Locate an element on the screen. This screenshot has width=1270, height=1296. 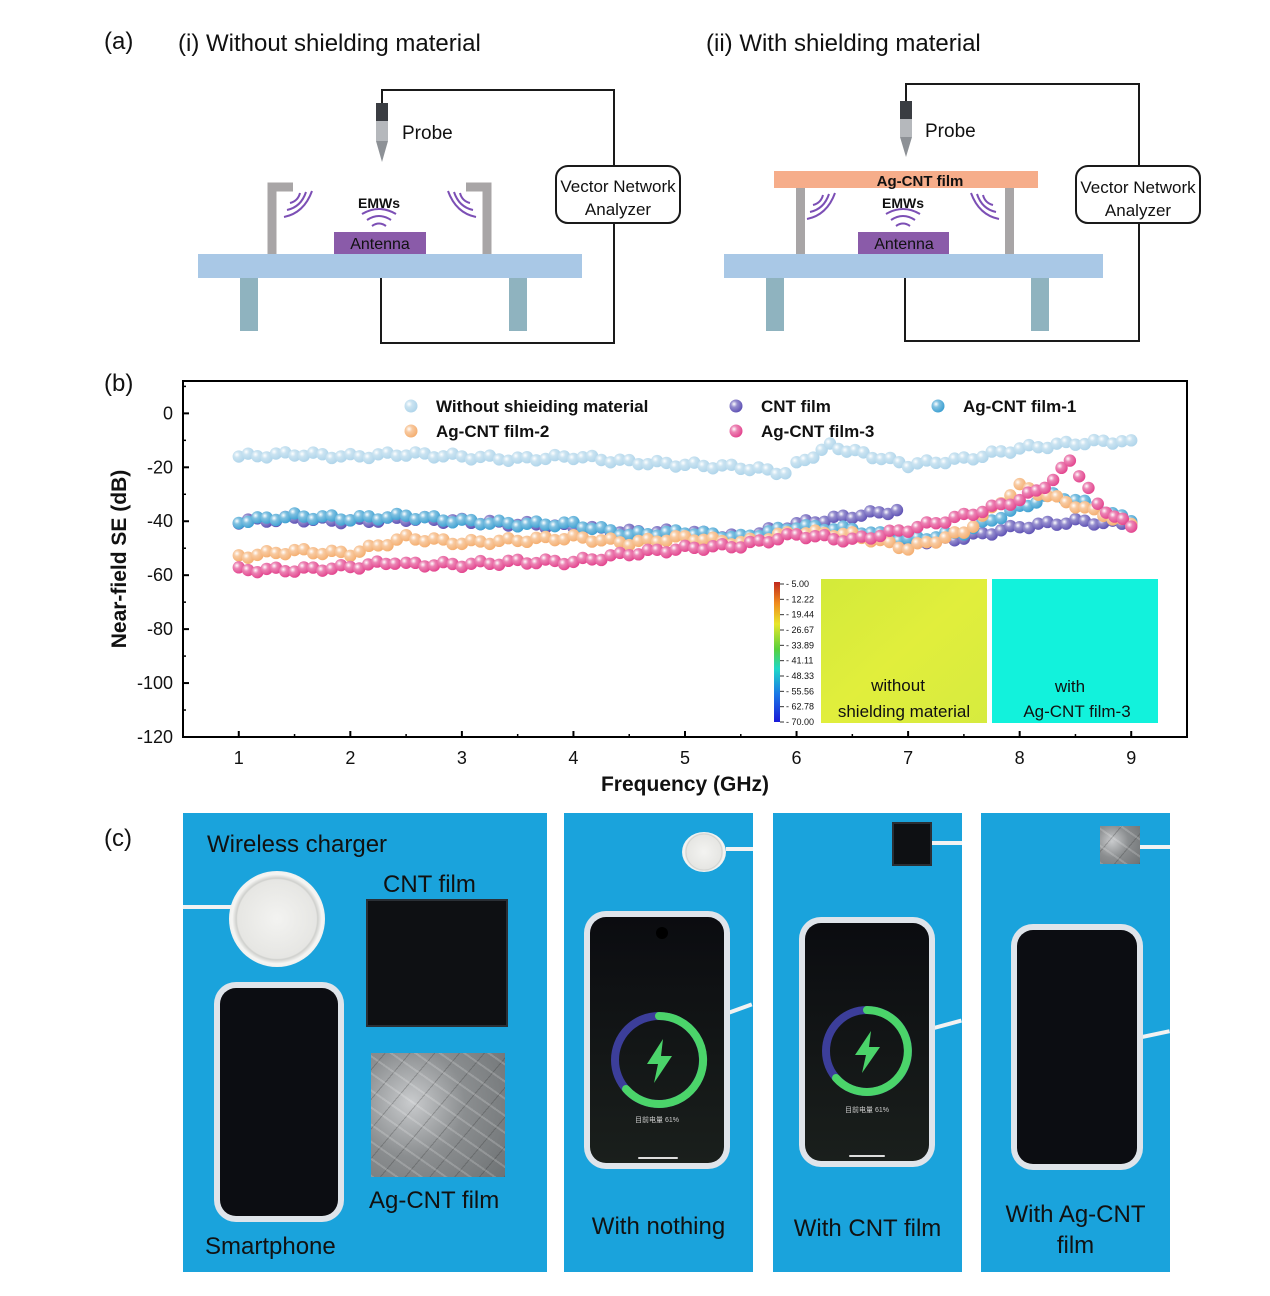
photo-with-ag-cnt-film: With Ag-CNT film is located at coordinates (1075, 1042).